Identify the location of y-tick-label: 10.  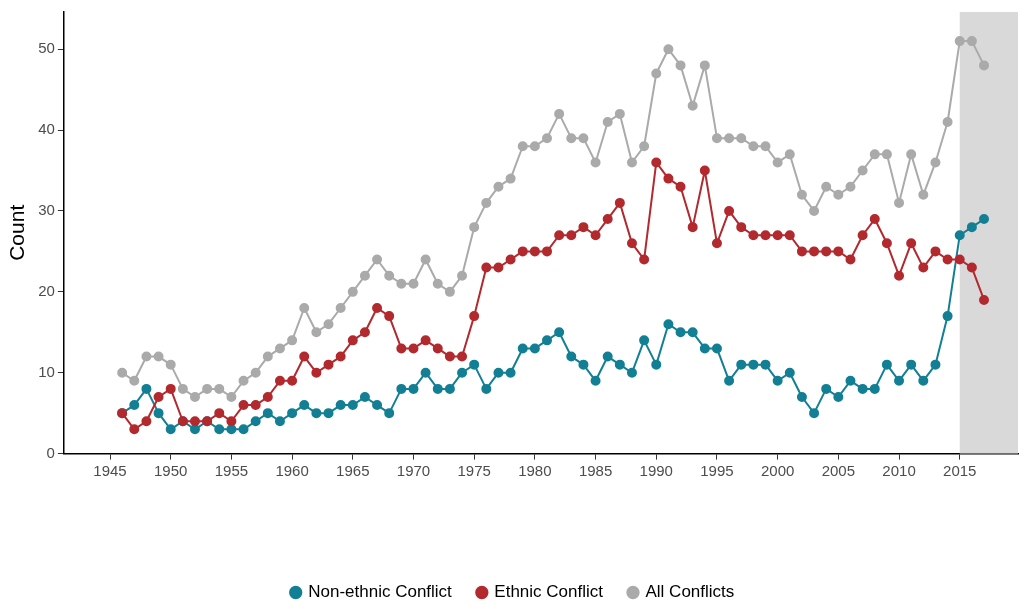
(46, 371).